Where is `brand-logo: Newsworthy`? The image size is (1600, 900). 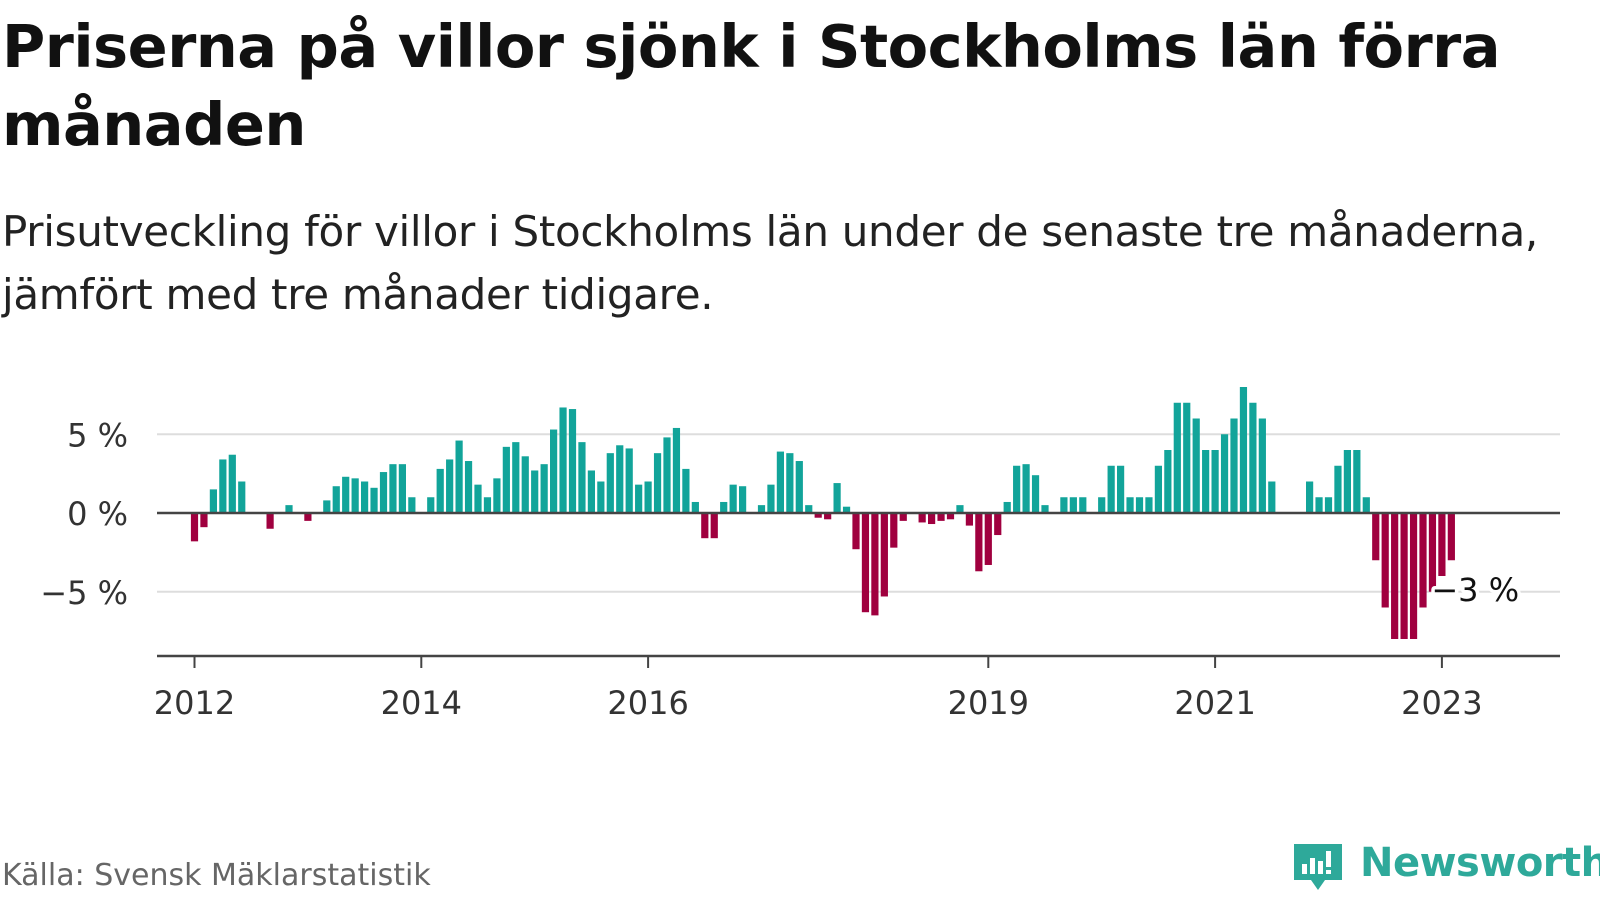
brand-logo: Newsworthy is located at coordinates (1446, 866).